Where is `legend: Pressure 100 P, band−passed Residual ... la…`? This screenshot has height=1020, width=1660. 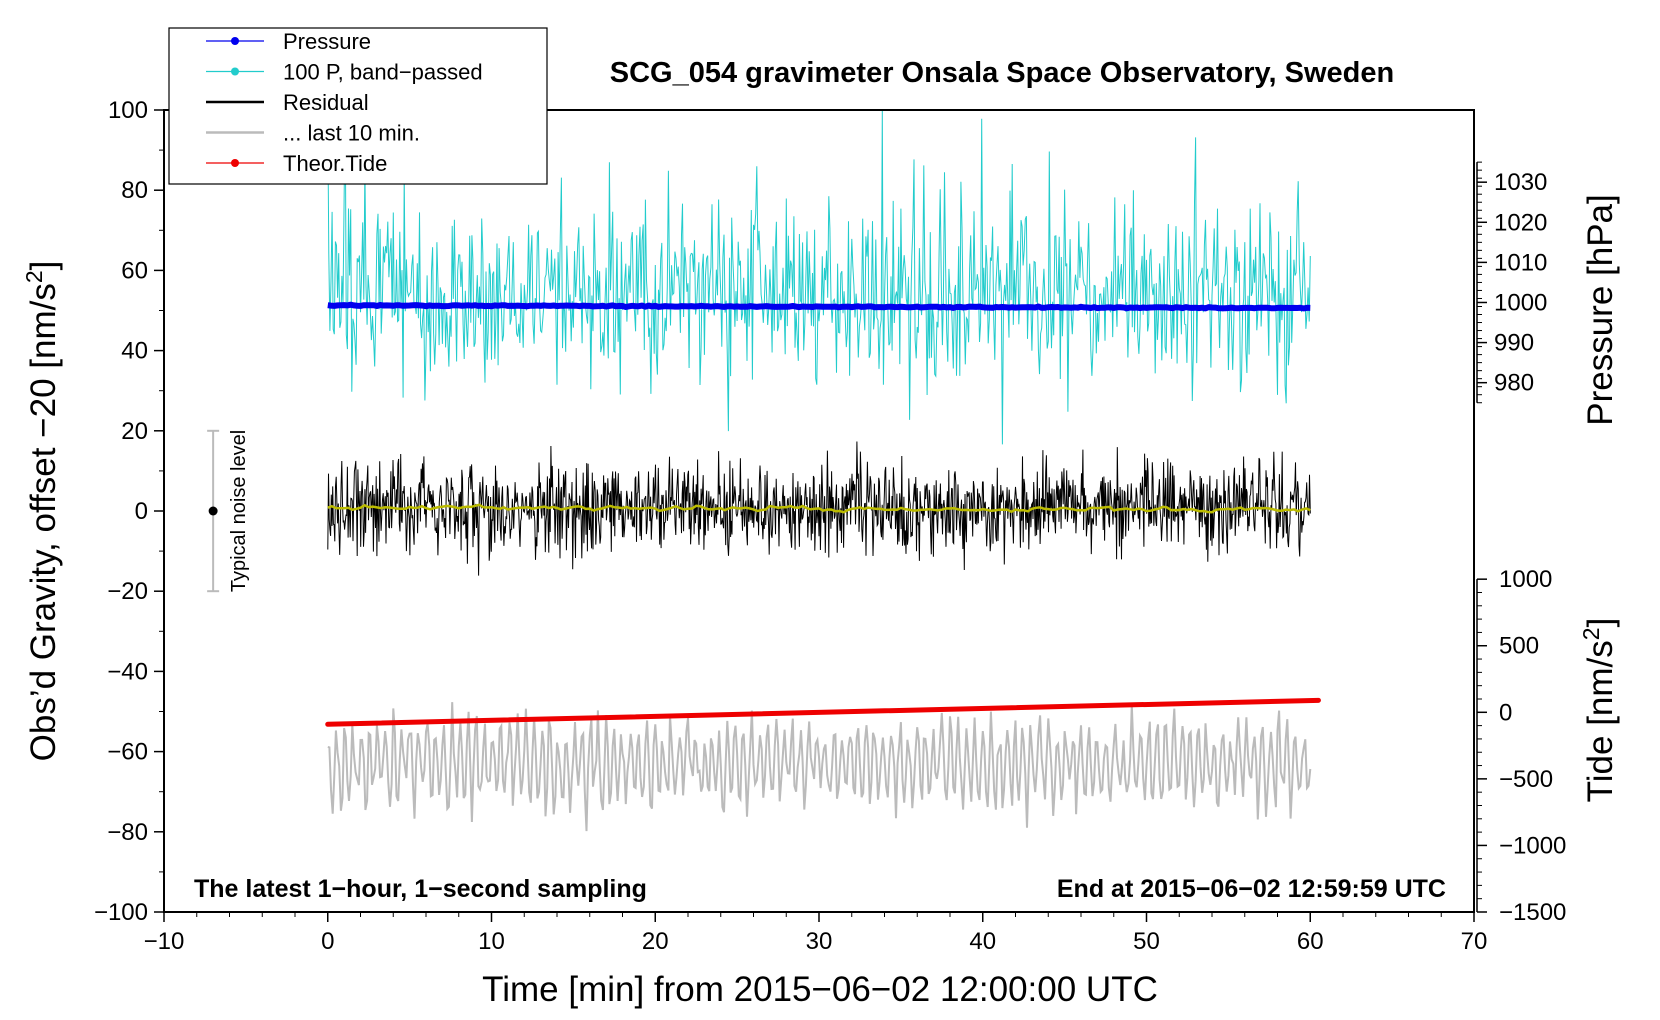
legend: Pressure 100 P, band−passed Residual ... la… is located at coordinates (358, 106).